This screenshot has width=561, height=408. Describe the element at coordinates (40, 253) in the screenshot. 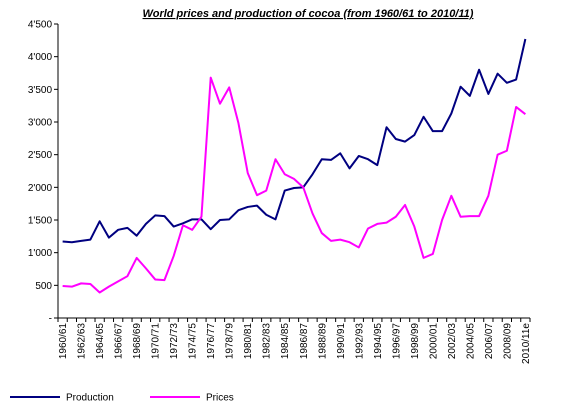

I see `y-tick-label: 1'000` at that location.